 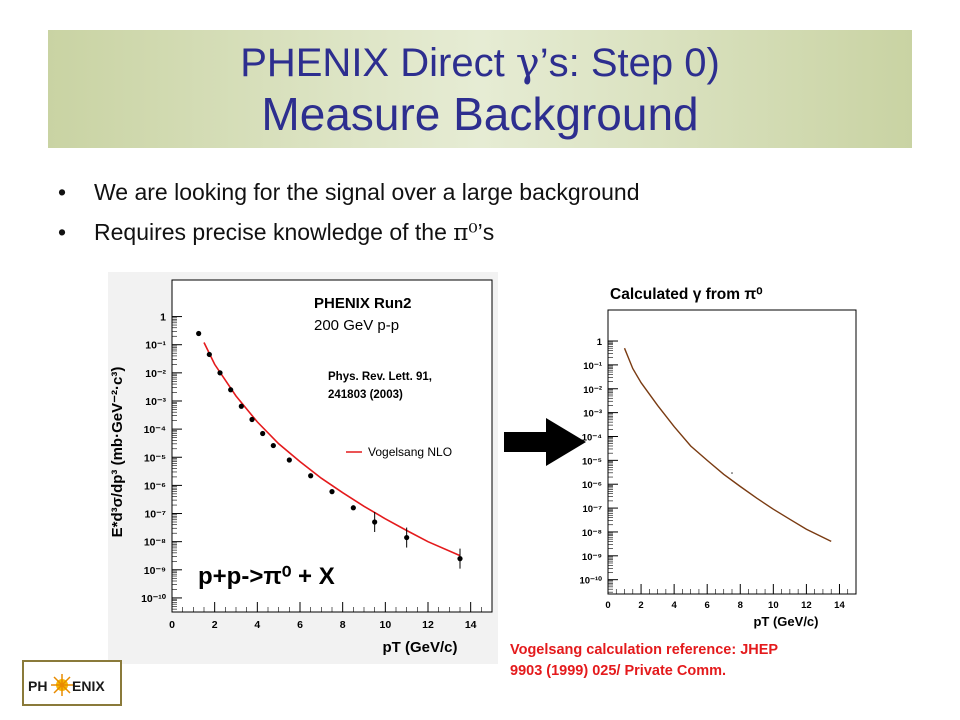 I want to click on bullet-pi-symbol: π⁰, so click(x=465, y=233).